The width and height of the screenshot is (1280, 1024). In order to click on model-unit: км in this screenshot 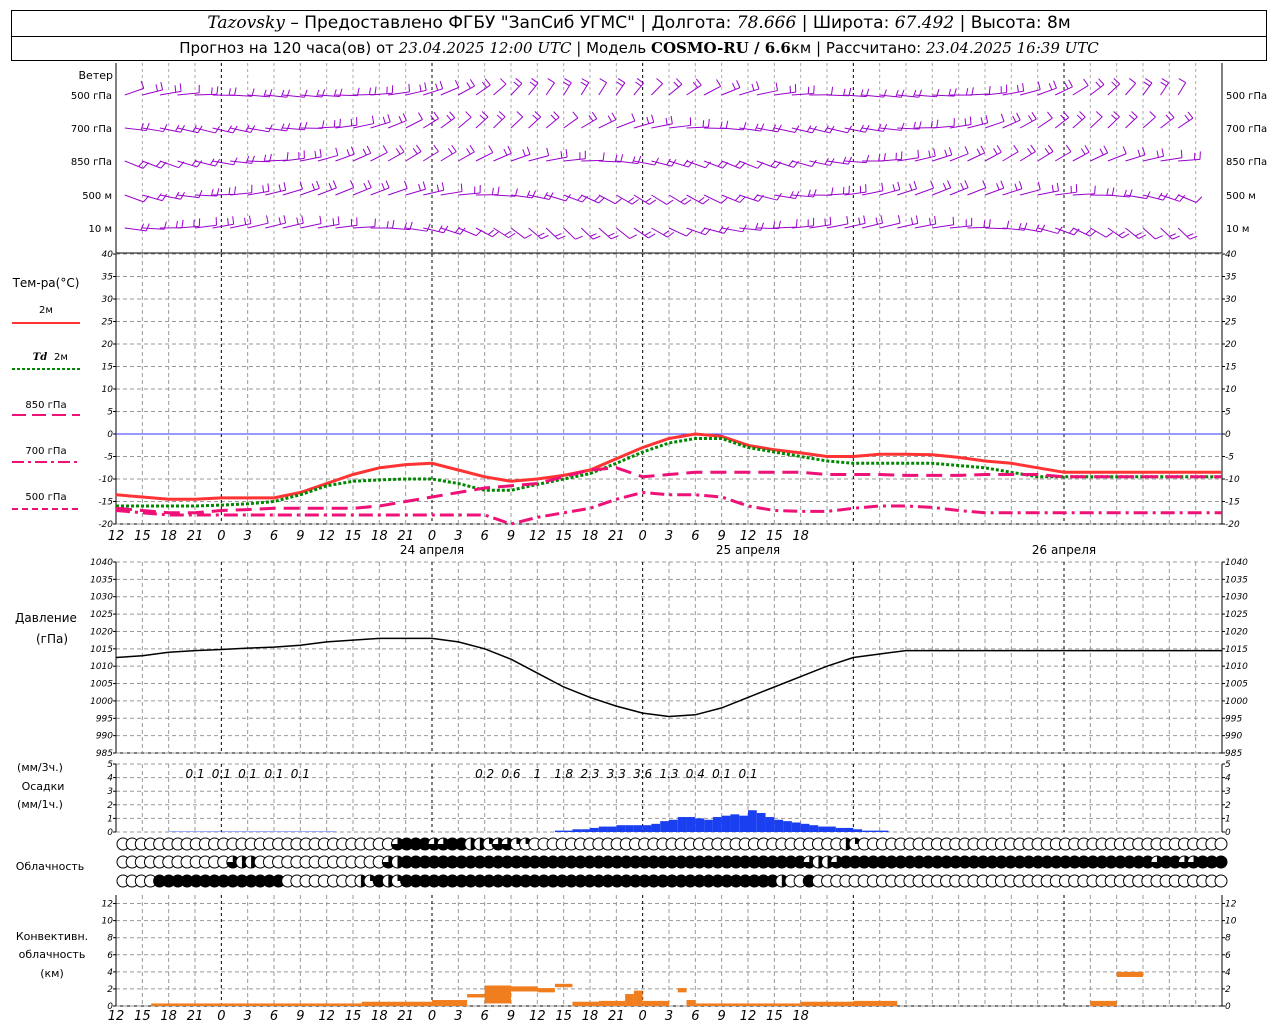, I will do `click(801, 48)`.